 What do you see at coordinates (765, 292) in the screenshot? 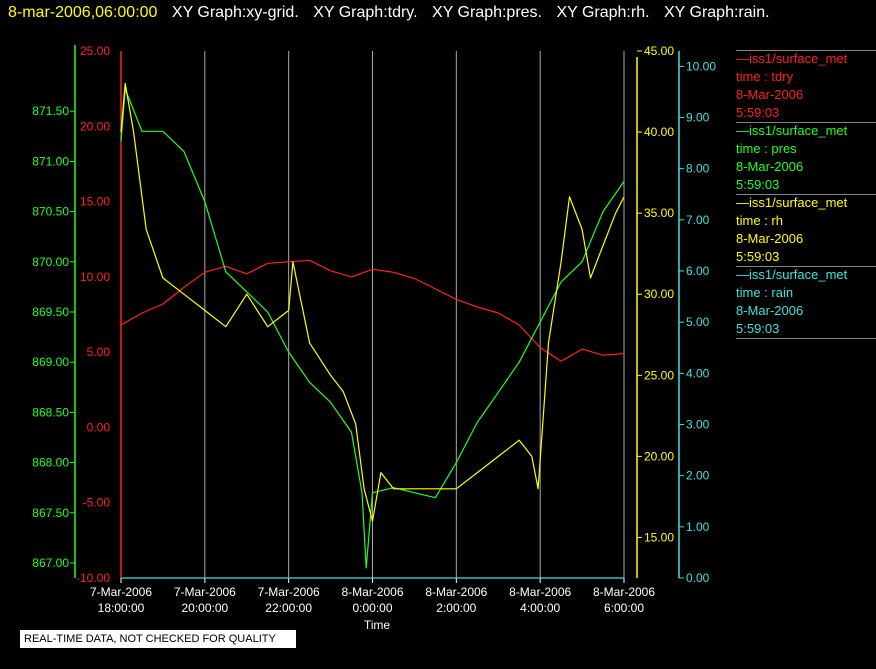
I see `legend-field: time : rain` at bounding box center [765, 292].